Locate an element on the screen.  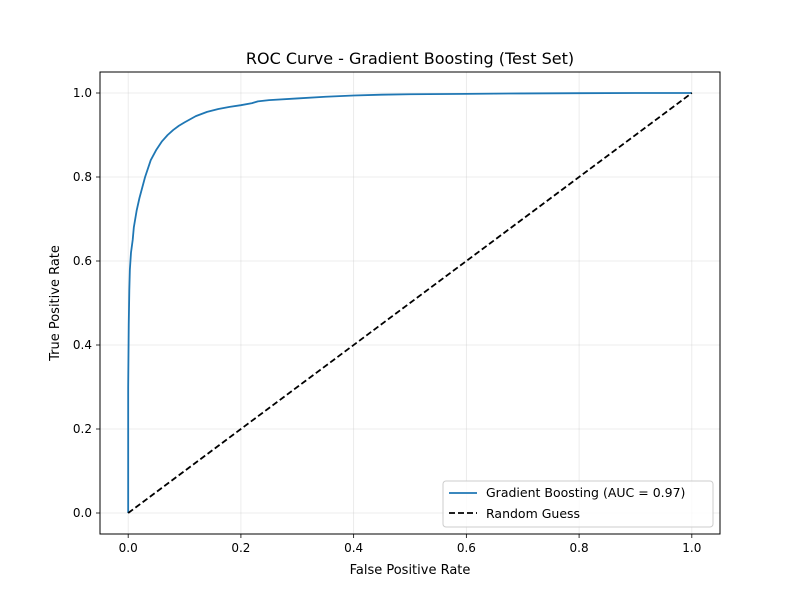
y-tick-label: 0.8 is located at coordinates (82, 177).